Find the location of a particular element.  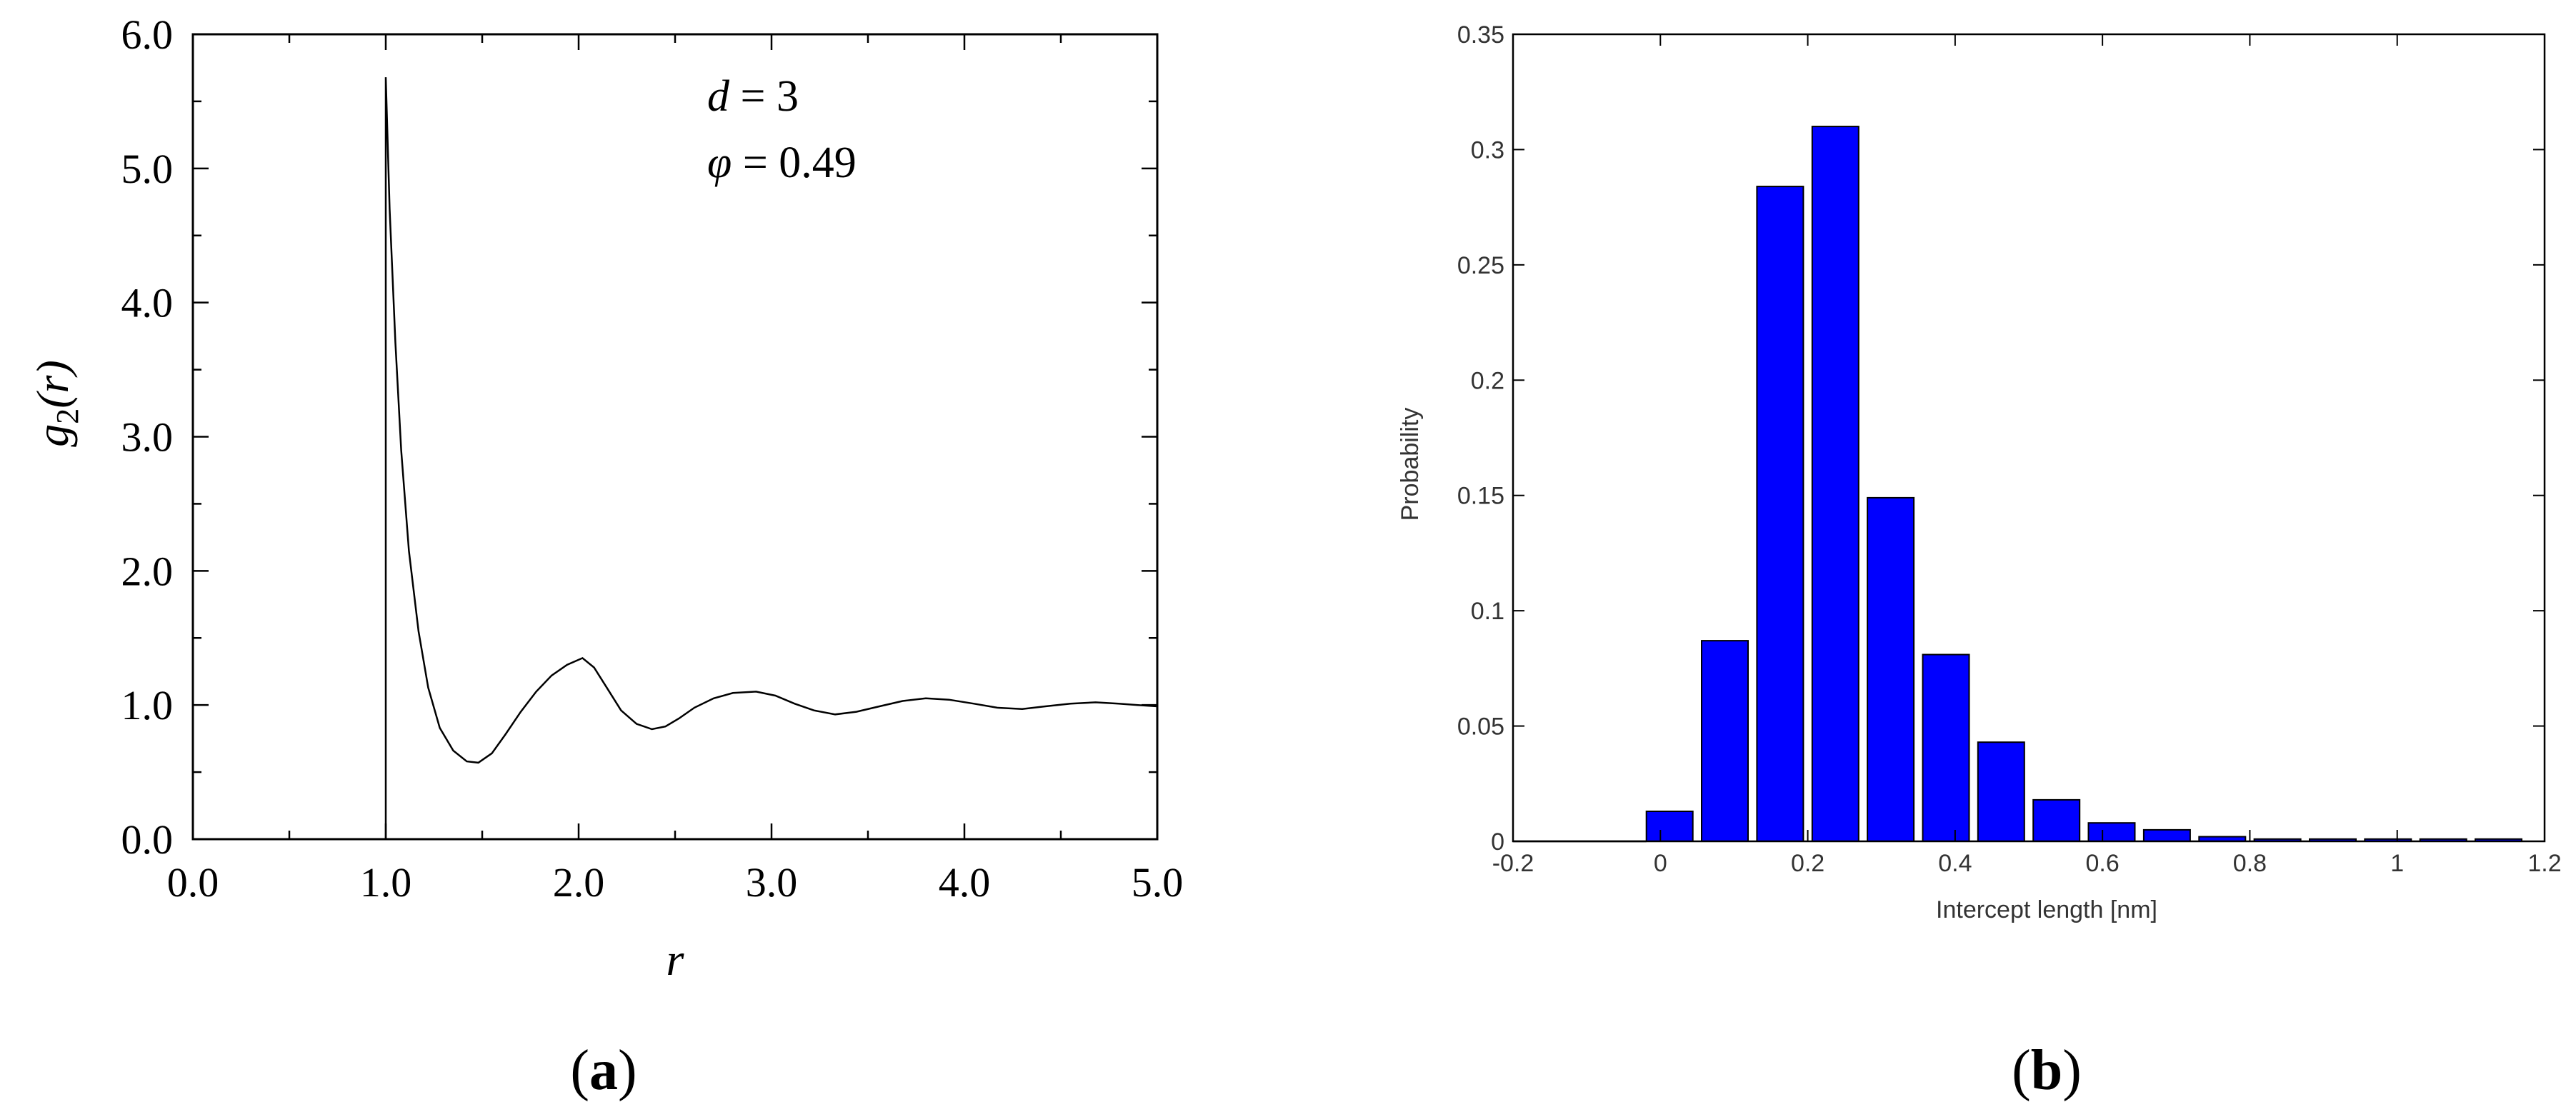

panel-b-x-tick-label: -0.2 is located at coordinates (1513, 863).